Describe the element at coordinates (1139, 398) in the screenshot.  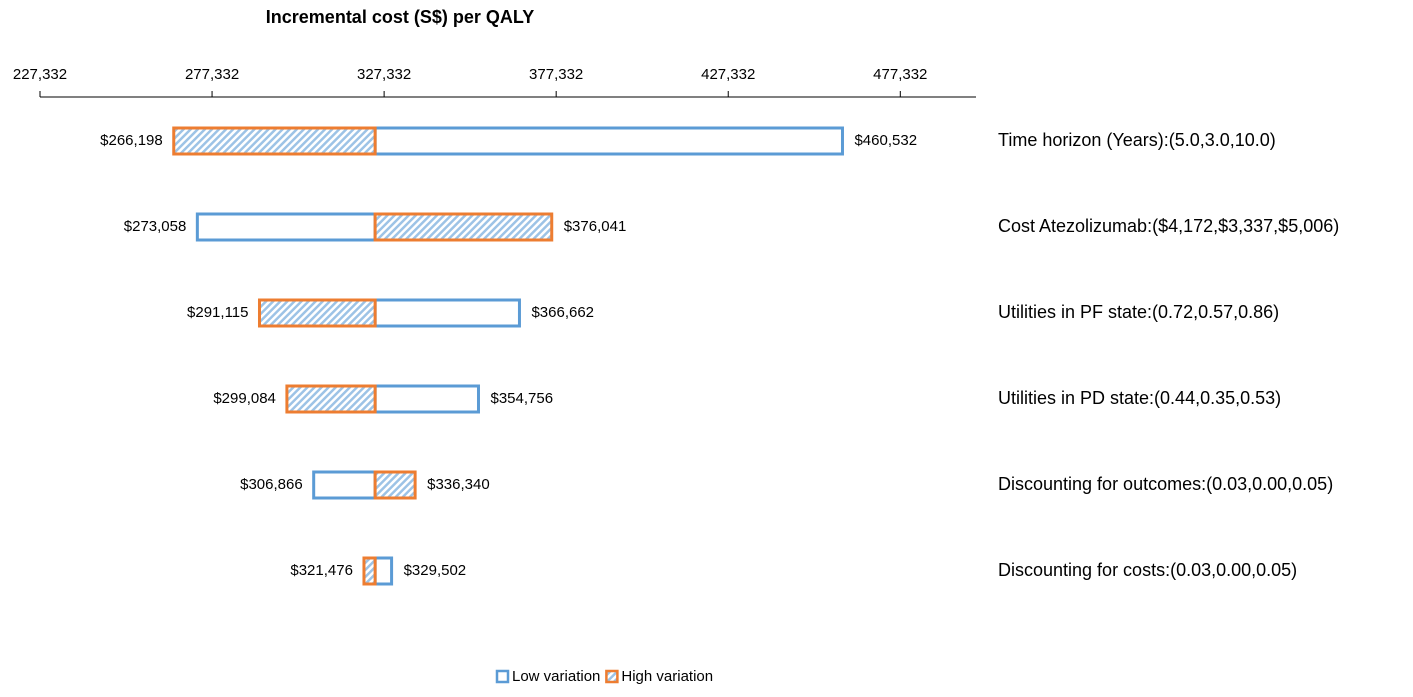
I see `category-label: Utilities in PD state:(0.44,0.35,0.53)` at that location.